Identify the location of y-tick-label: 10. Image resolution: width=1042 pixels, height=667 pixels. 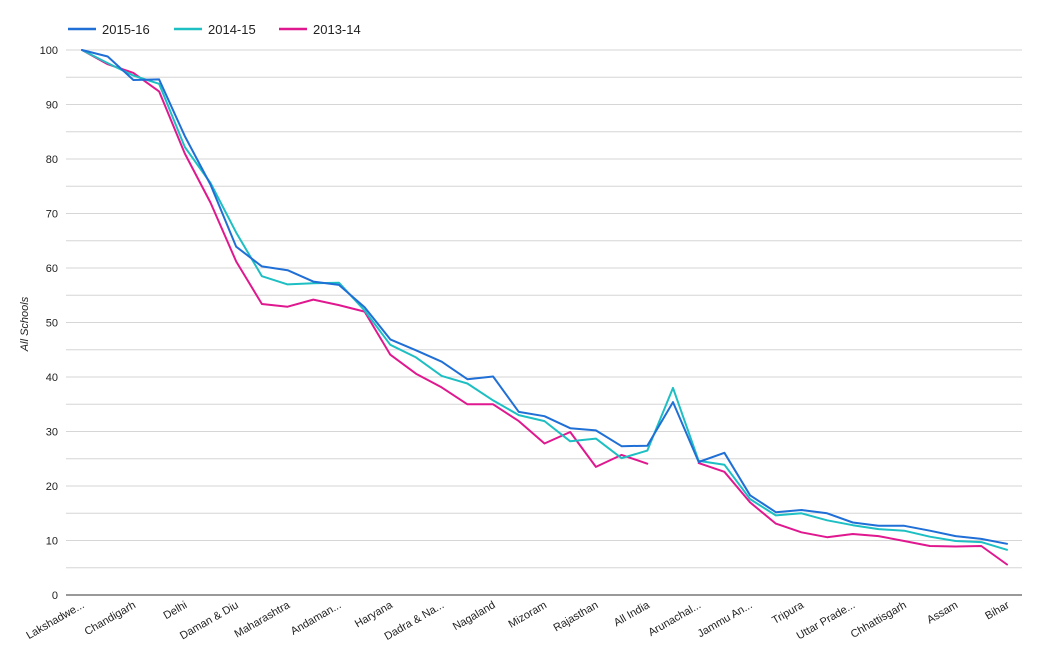
(52, 542).